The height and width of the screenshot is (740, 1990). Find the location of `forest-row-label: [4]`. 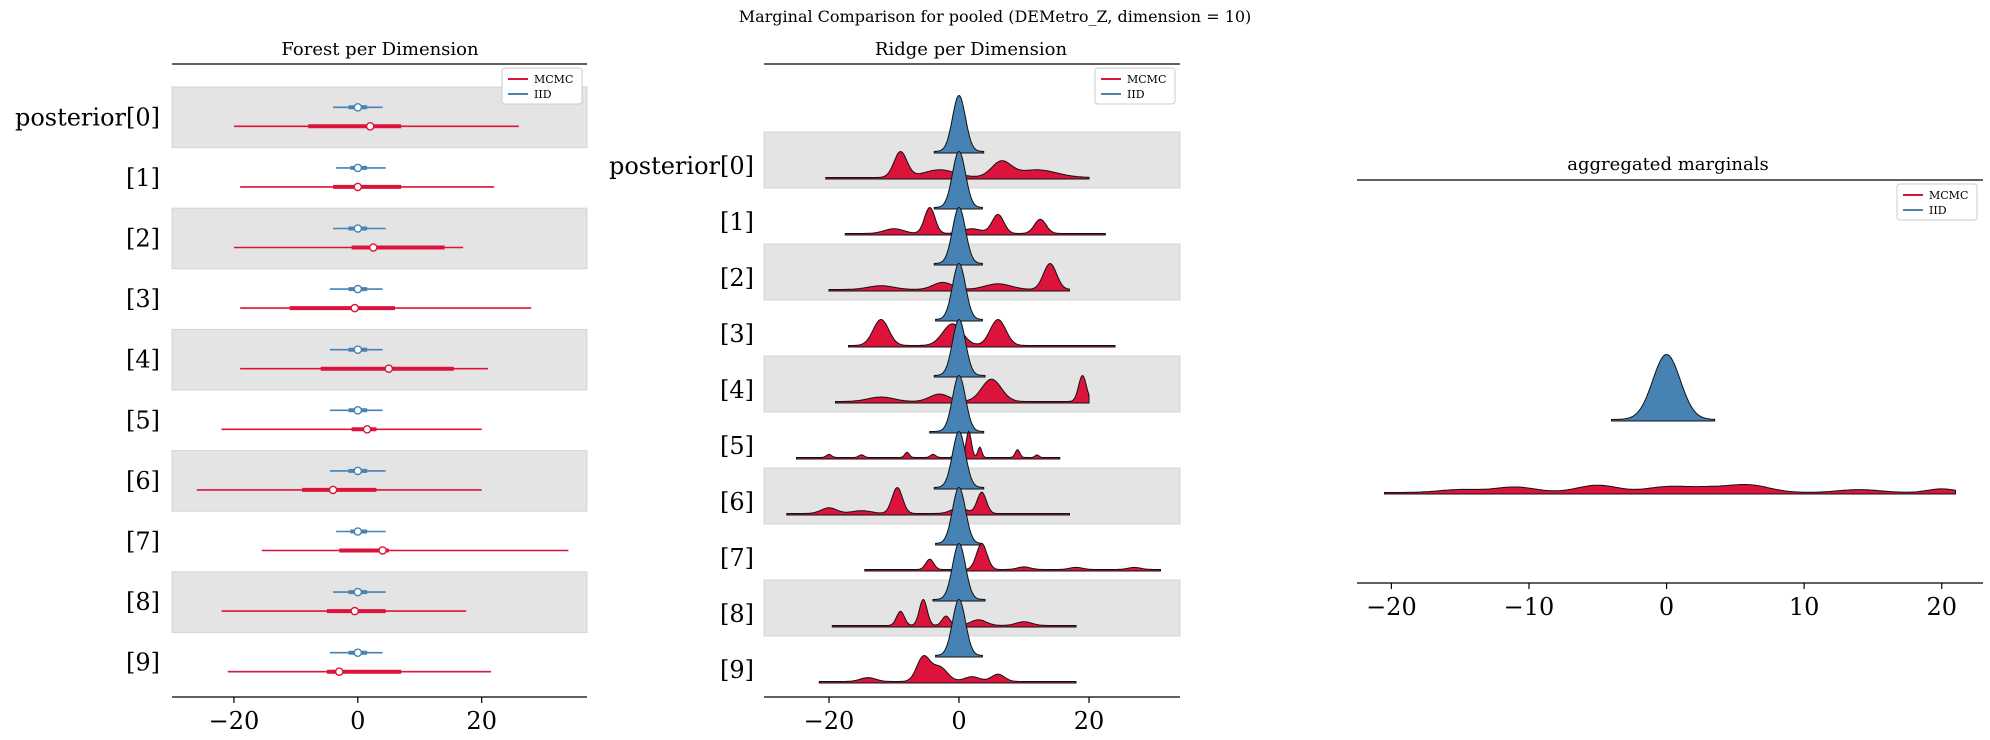

forest-row-label: [4] is located at coordinates (143, 360).